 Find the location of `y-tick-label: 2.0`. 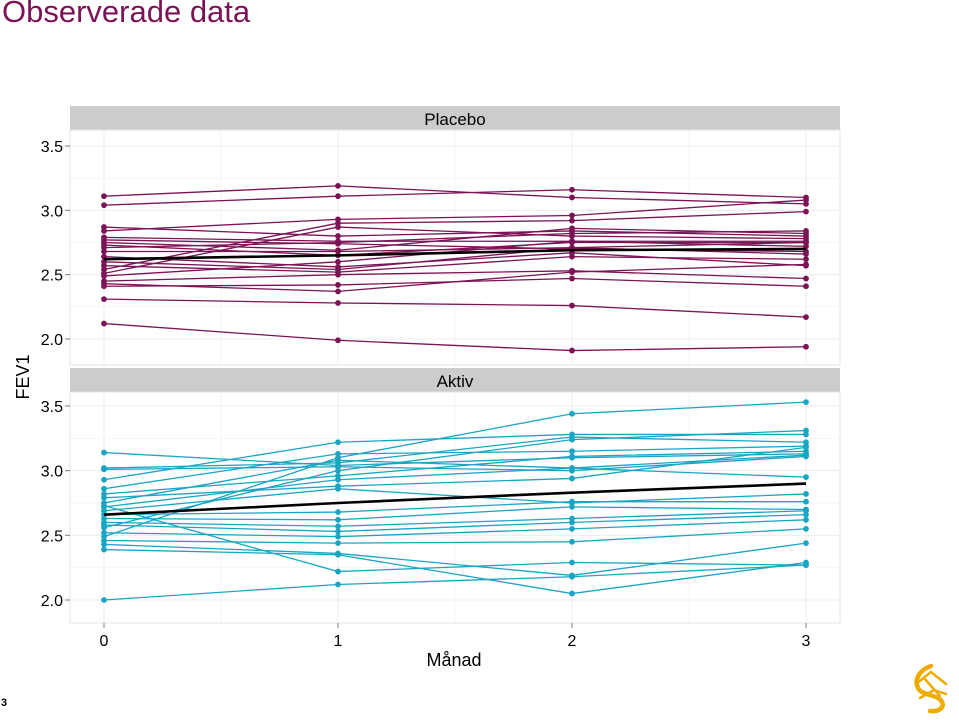

y-tick-label: 2.0 is located at coordinates (52, 601).